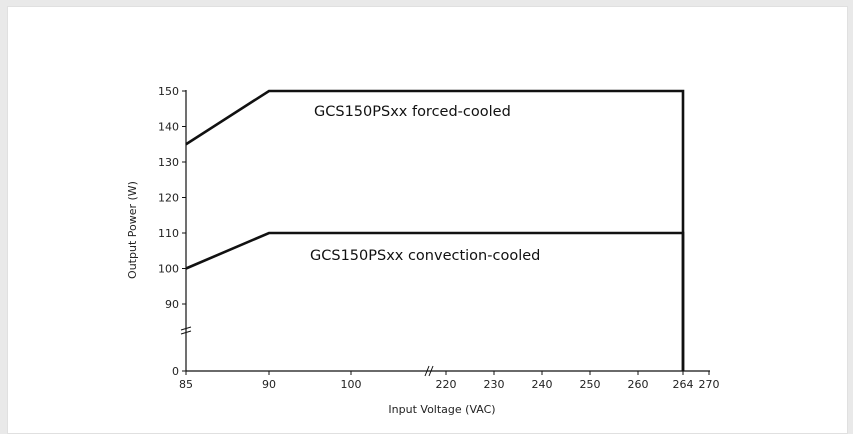  What do you see at coordinates (351, 384) in the screenshot?
I see `x-tick-label: 100` at bounding box center [351, 384].